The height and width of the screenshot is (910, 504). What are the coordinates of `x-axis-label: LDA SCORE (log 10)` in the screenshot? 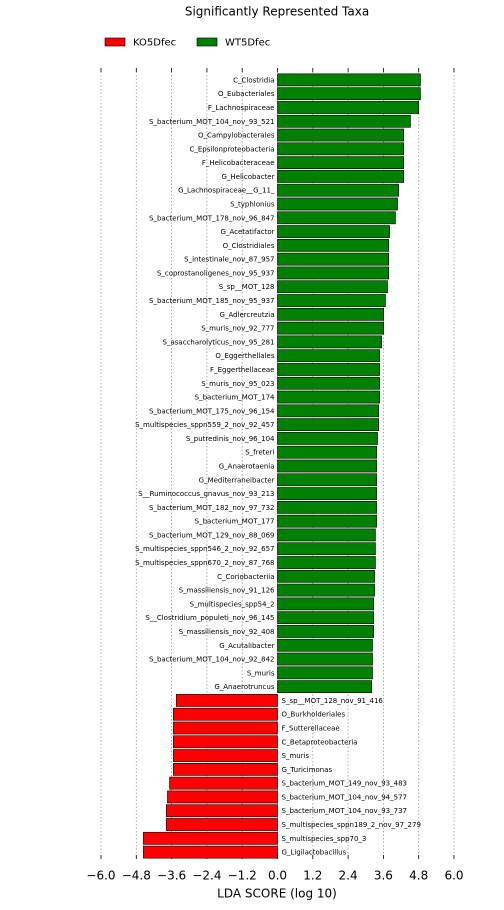 It's located at (277, 894).